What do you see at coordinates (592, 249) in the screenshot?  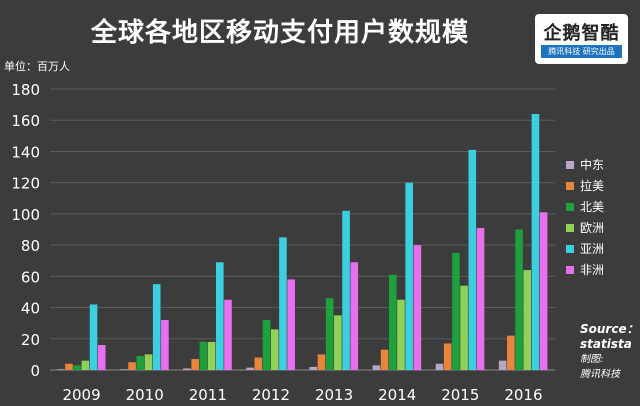 I see `legend-label: 亚洲` at bounding box center [592, 249].